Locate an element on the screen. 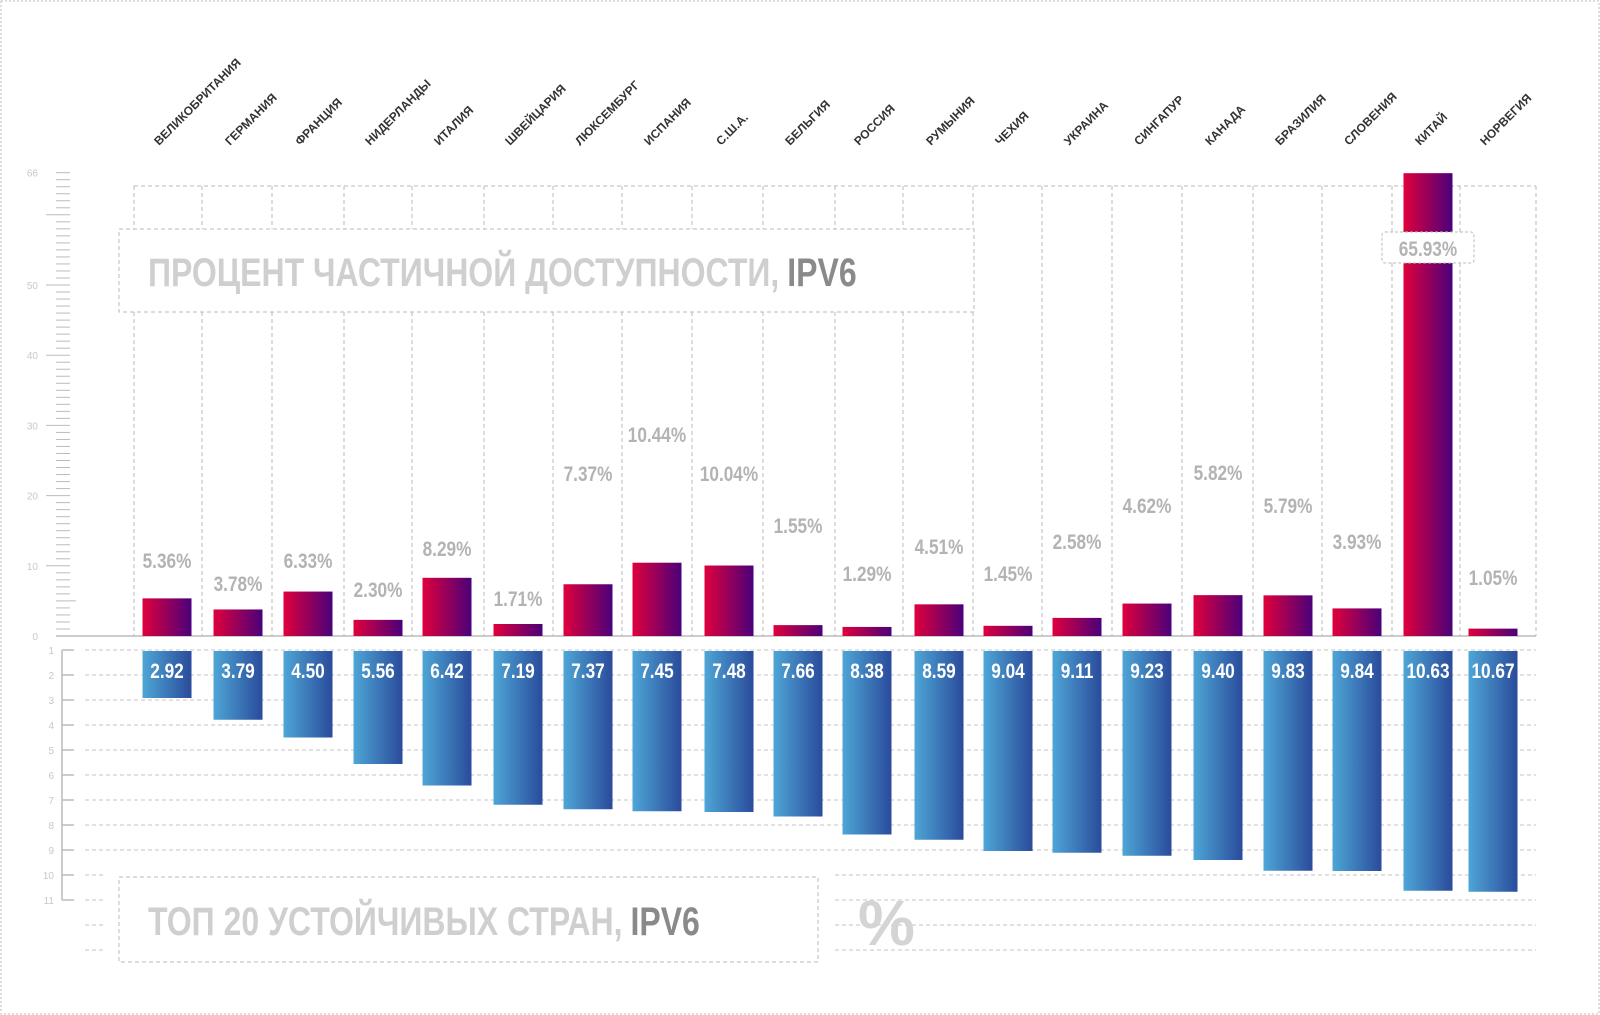  category-label: ИТАЛИЯ is located at coordinates (453, 125).